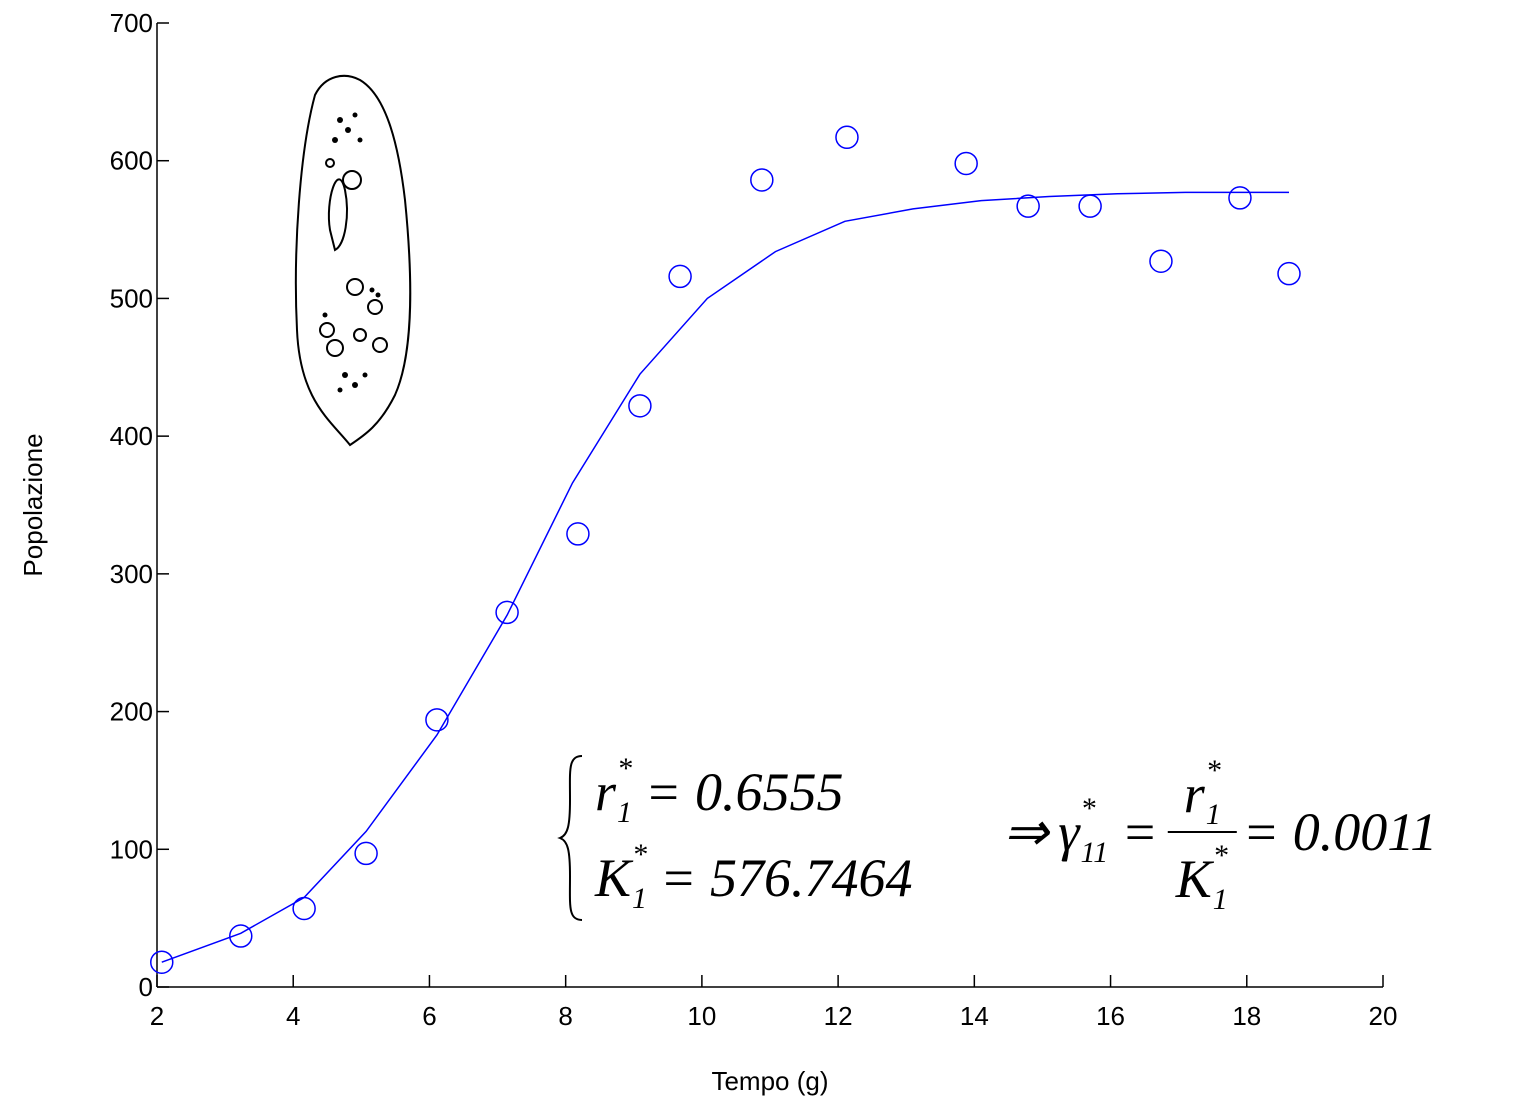  I want to click on y-tick-label: 200, so click(131, 712).